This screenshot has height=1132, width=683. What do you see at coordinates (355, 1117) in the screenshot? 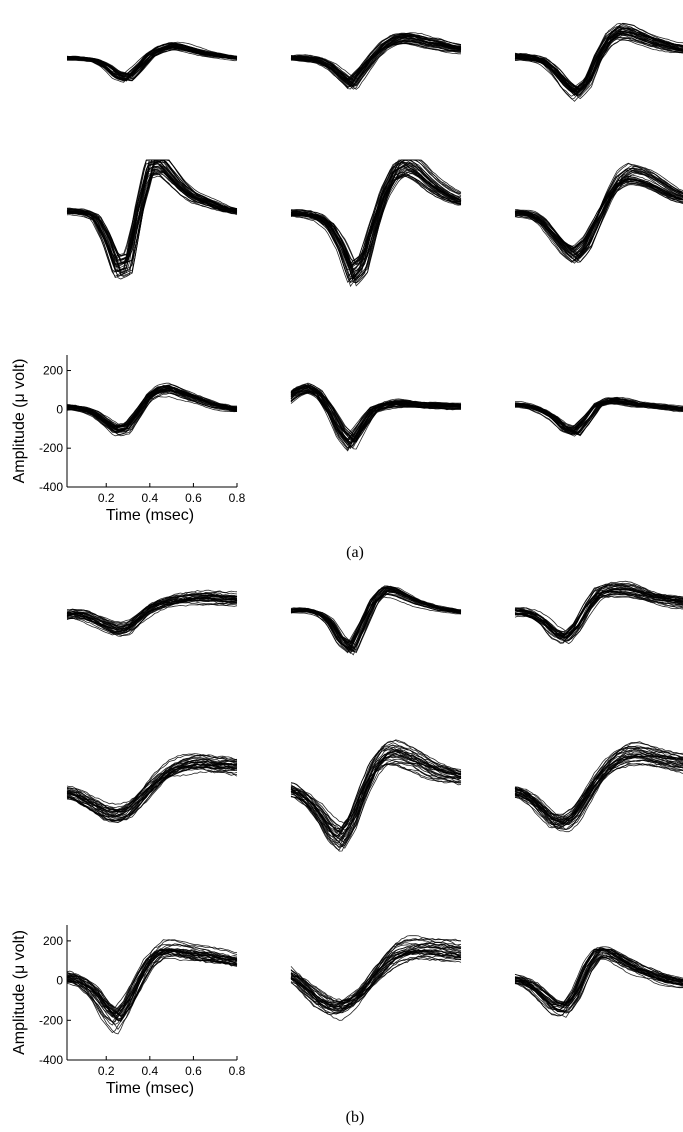
I see `caption-b: (b)` at bounding box center [355, 1117].